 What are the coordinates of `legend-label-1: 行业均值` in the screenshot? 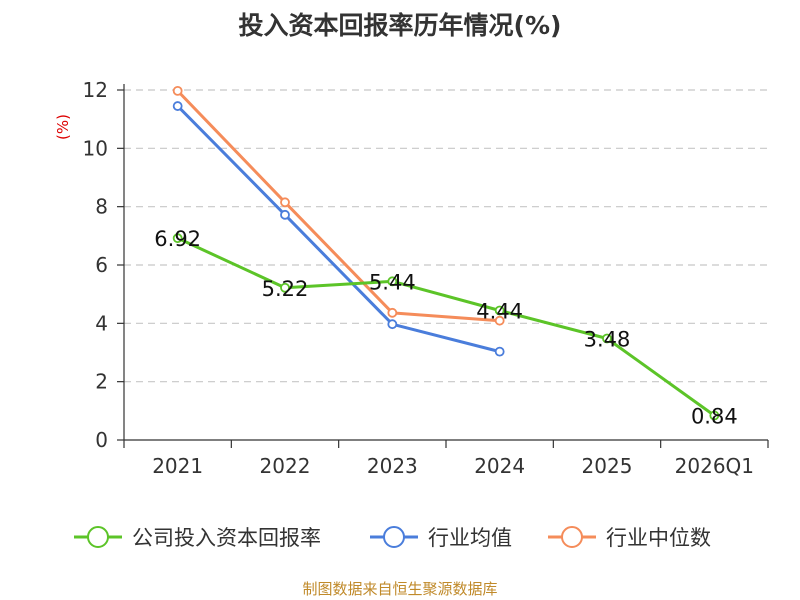 It's located at (470, 538).